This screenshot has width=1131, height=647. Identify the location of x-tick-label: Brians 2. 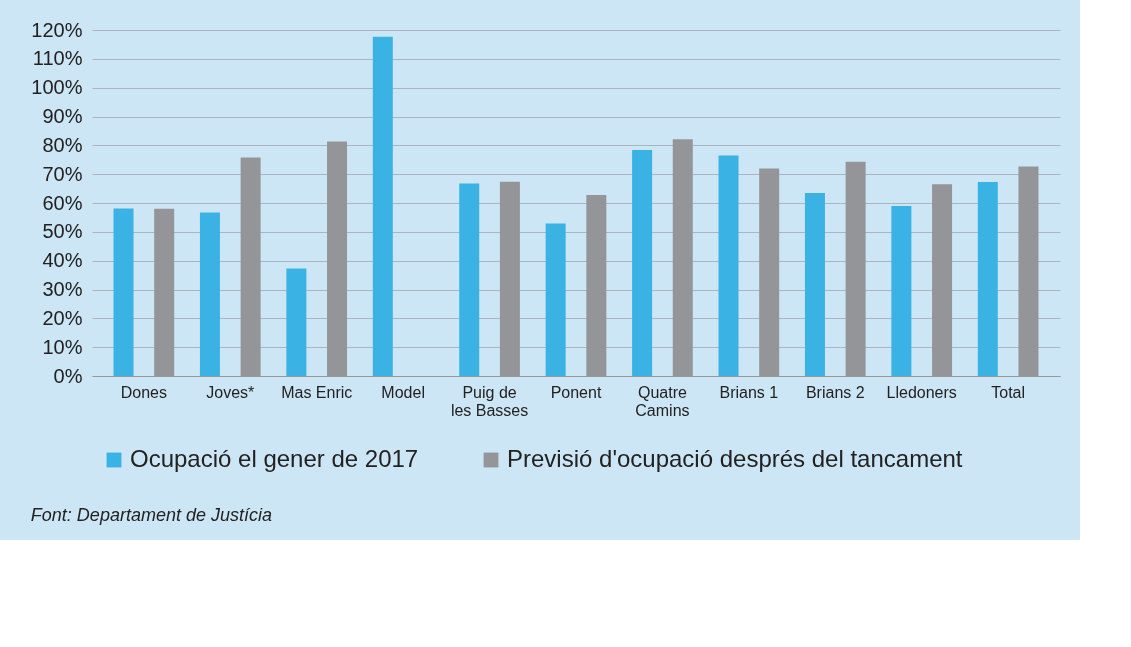
(835, 392).